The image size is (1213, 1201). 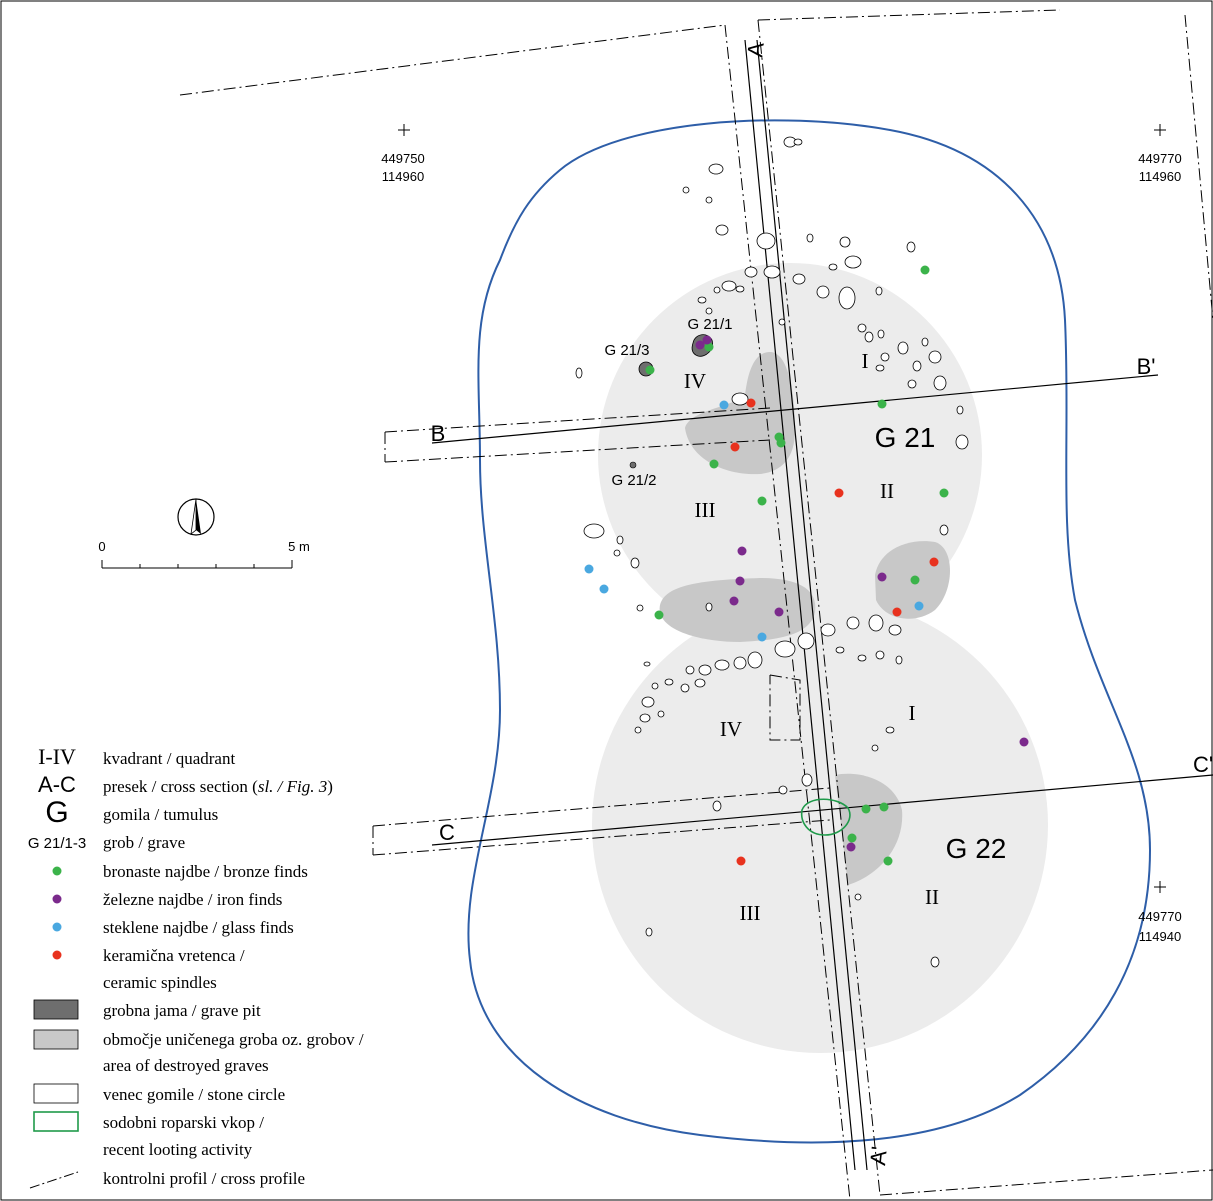 I want to click on coord-se-y: 114940, so click(x=1160, y=936).